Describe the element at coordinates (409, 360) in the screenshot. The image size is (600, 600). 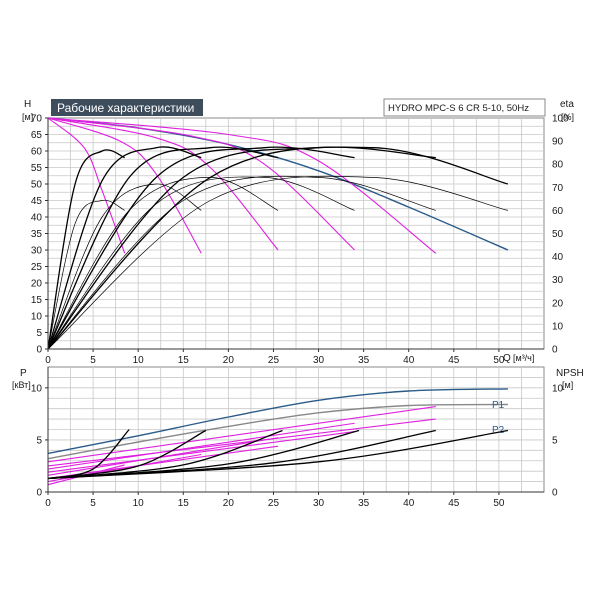
I see `head-x-tick-label: 40` at that location.